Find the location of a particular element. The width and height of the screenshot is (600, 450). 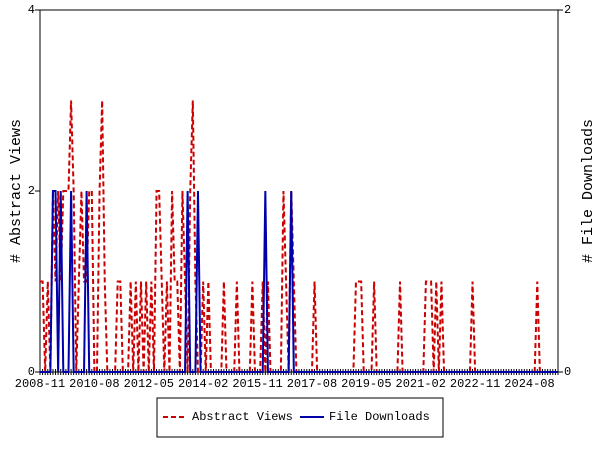

x-tick-label: 2024-08 is located at coordinates (529, 384).